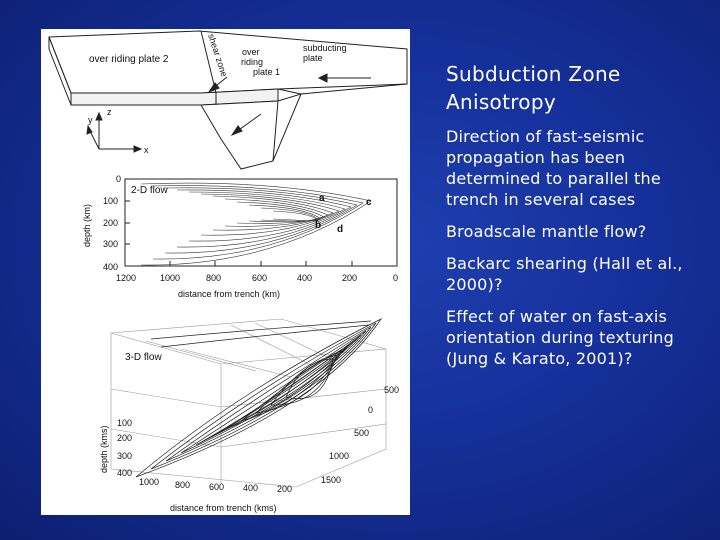 Image resolution: width=720 pixels, height=540 pixels. What do you see at coordinates (228, 100) in the screenshot?
I see `block-diagram` at bounding box center [228, 100].